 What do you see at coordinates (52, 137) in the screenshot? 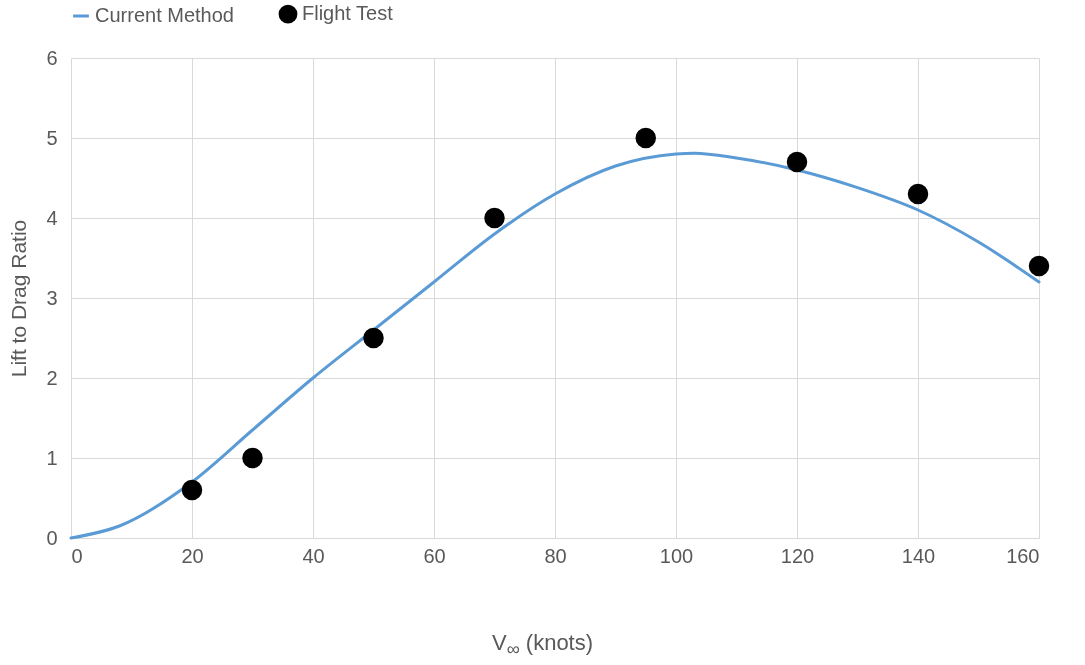
I see `y-tick-label: 5` at bounding box center [52, 137].